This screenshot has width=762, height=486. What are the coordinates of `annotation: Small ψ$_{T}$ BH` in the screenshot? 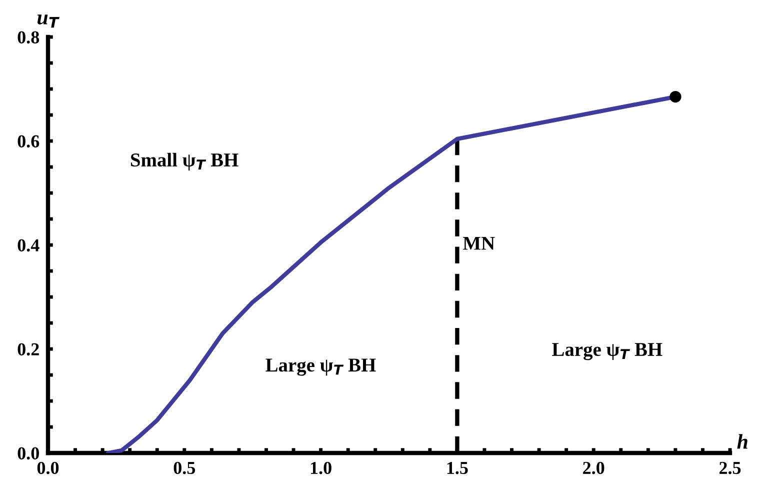 It's located at (184, 161).